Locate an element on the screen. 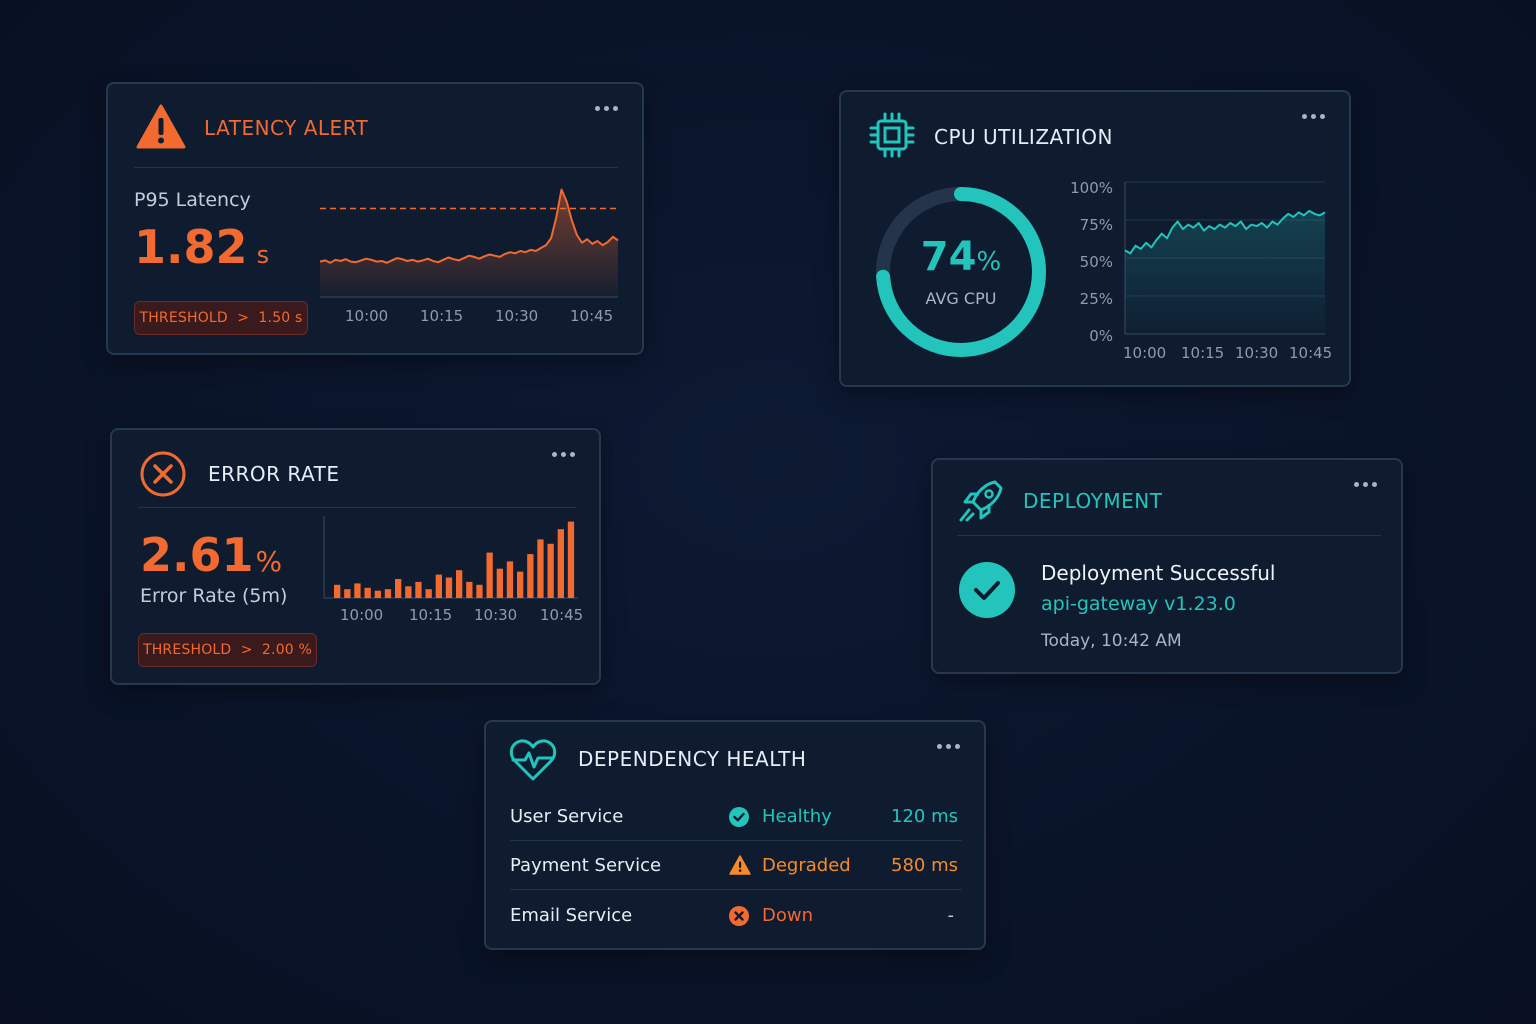  metric-value: 2.61% is located at coordinates (211, 555).